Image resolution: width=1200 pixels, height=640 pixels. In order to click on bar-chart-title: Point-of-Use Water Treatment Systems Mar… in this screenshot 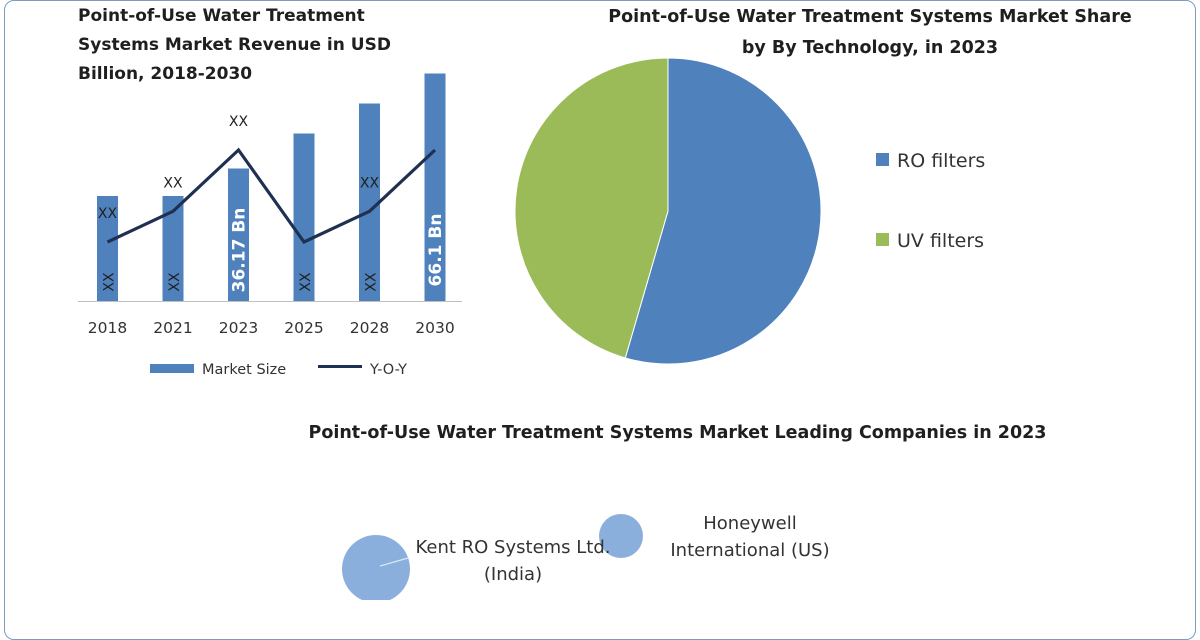, I will do `click(234, 45)`.